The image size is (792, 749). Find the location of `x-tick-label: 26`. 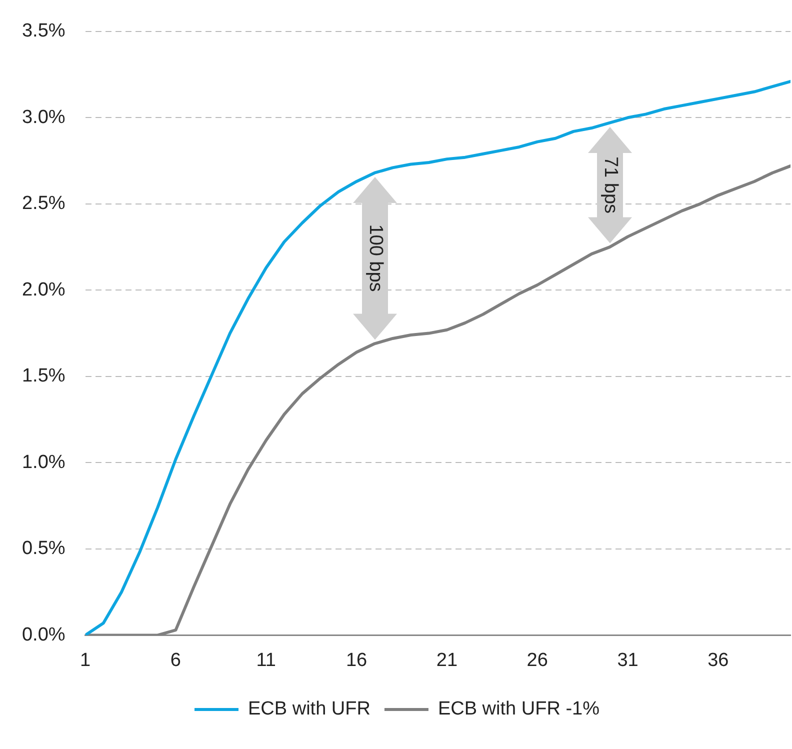

x-tick-label: 26 is located at coordinates (537, 660).